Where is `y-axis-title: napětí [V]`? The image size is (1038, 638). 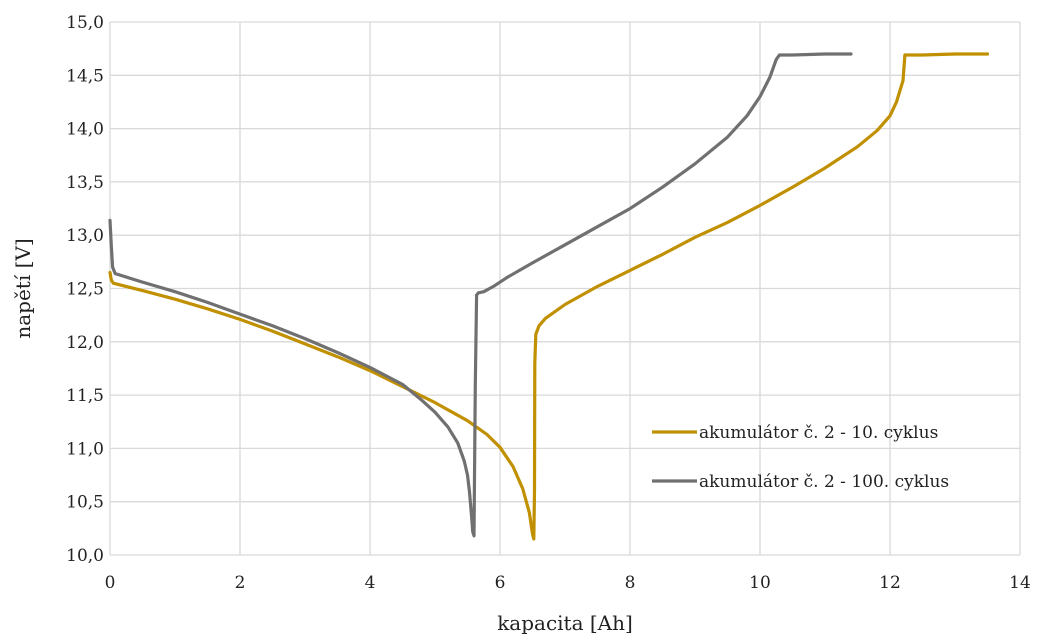 y-axis-title: napětí [V] is located at coordinates (23, 288).